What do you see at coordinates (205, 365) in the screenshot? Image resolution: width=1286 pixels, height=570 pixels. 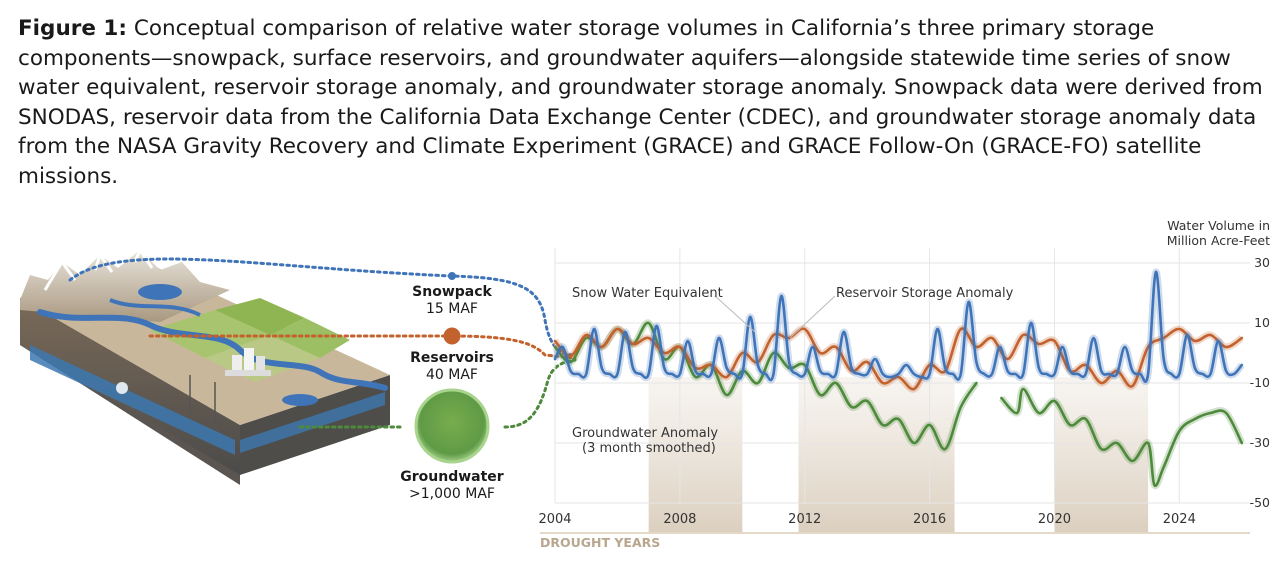 I see `landscape-illustration` at bounding box center [205, 365].